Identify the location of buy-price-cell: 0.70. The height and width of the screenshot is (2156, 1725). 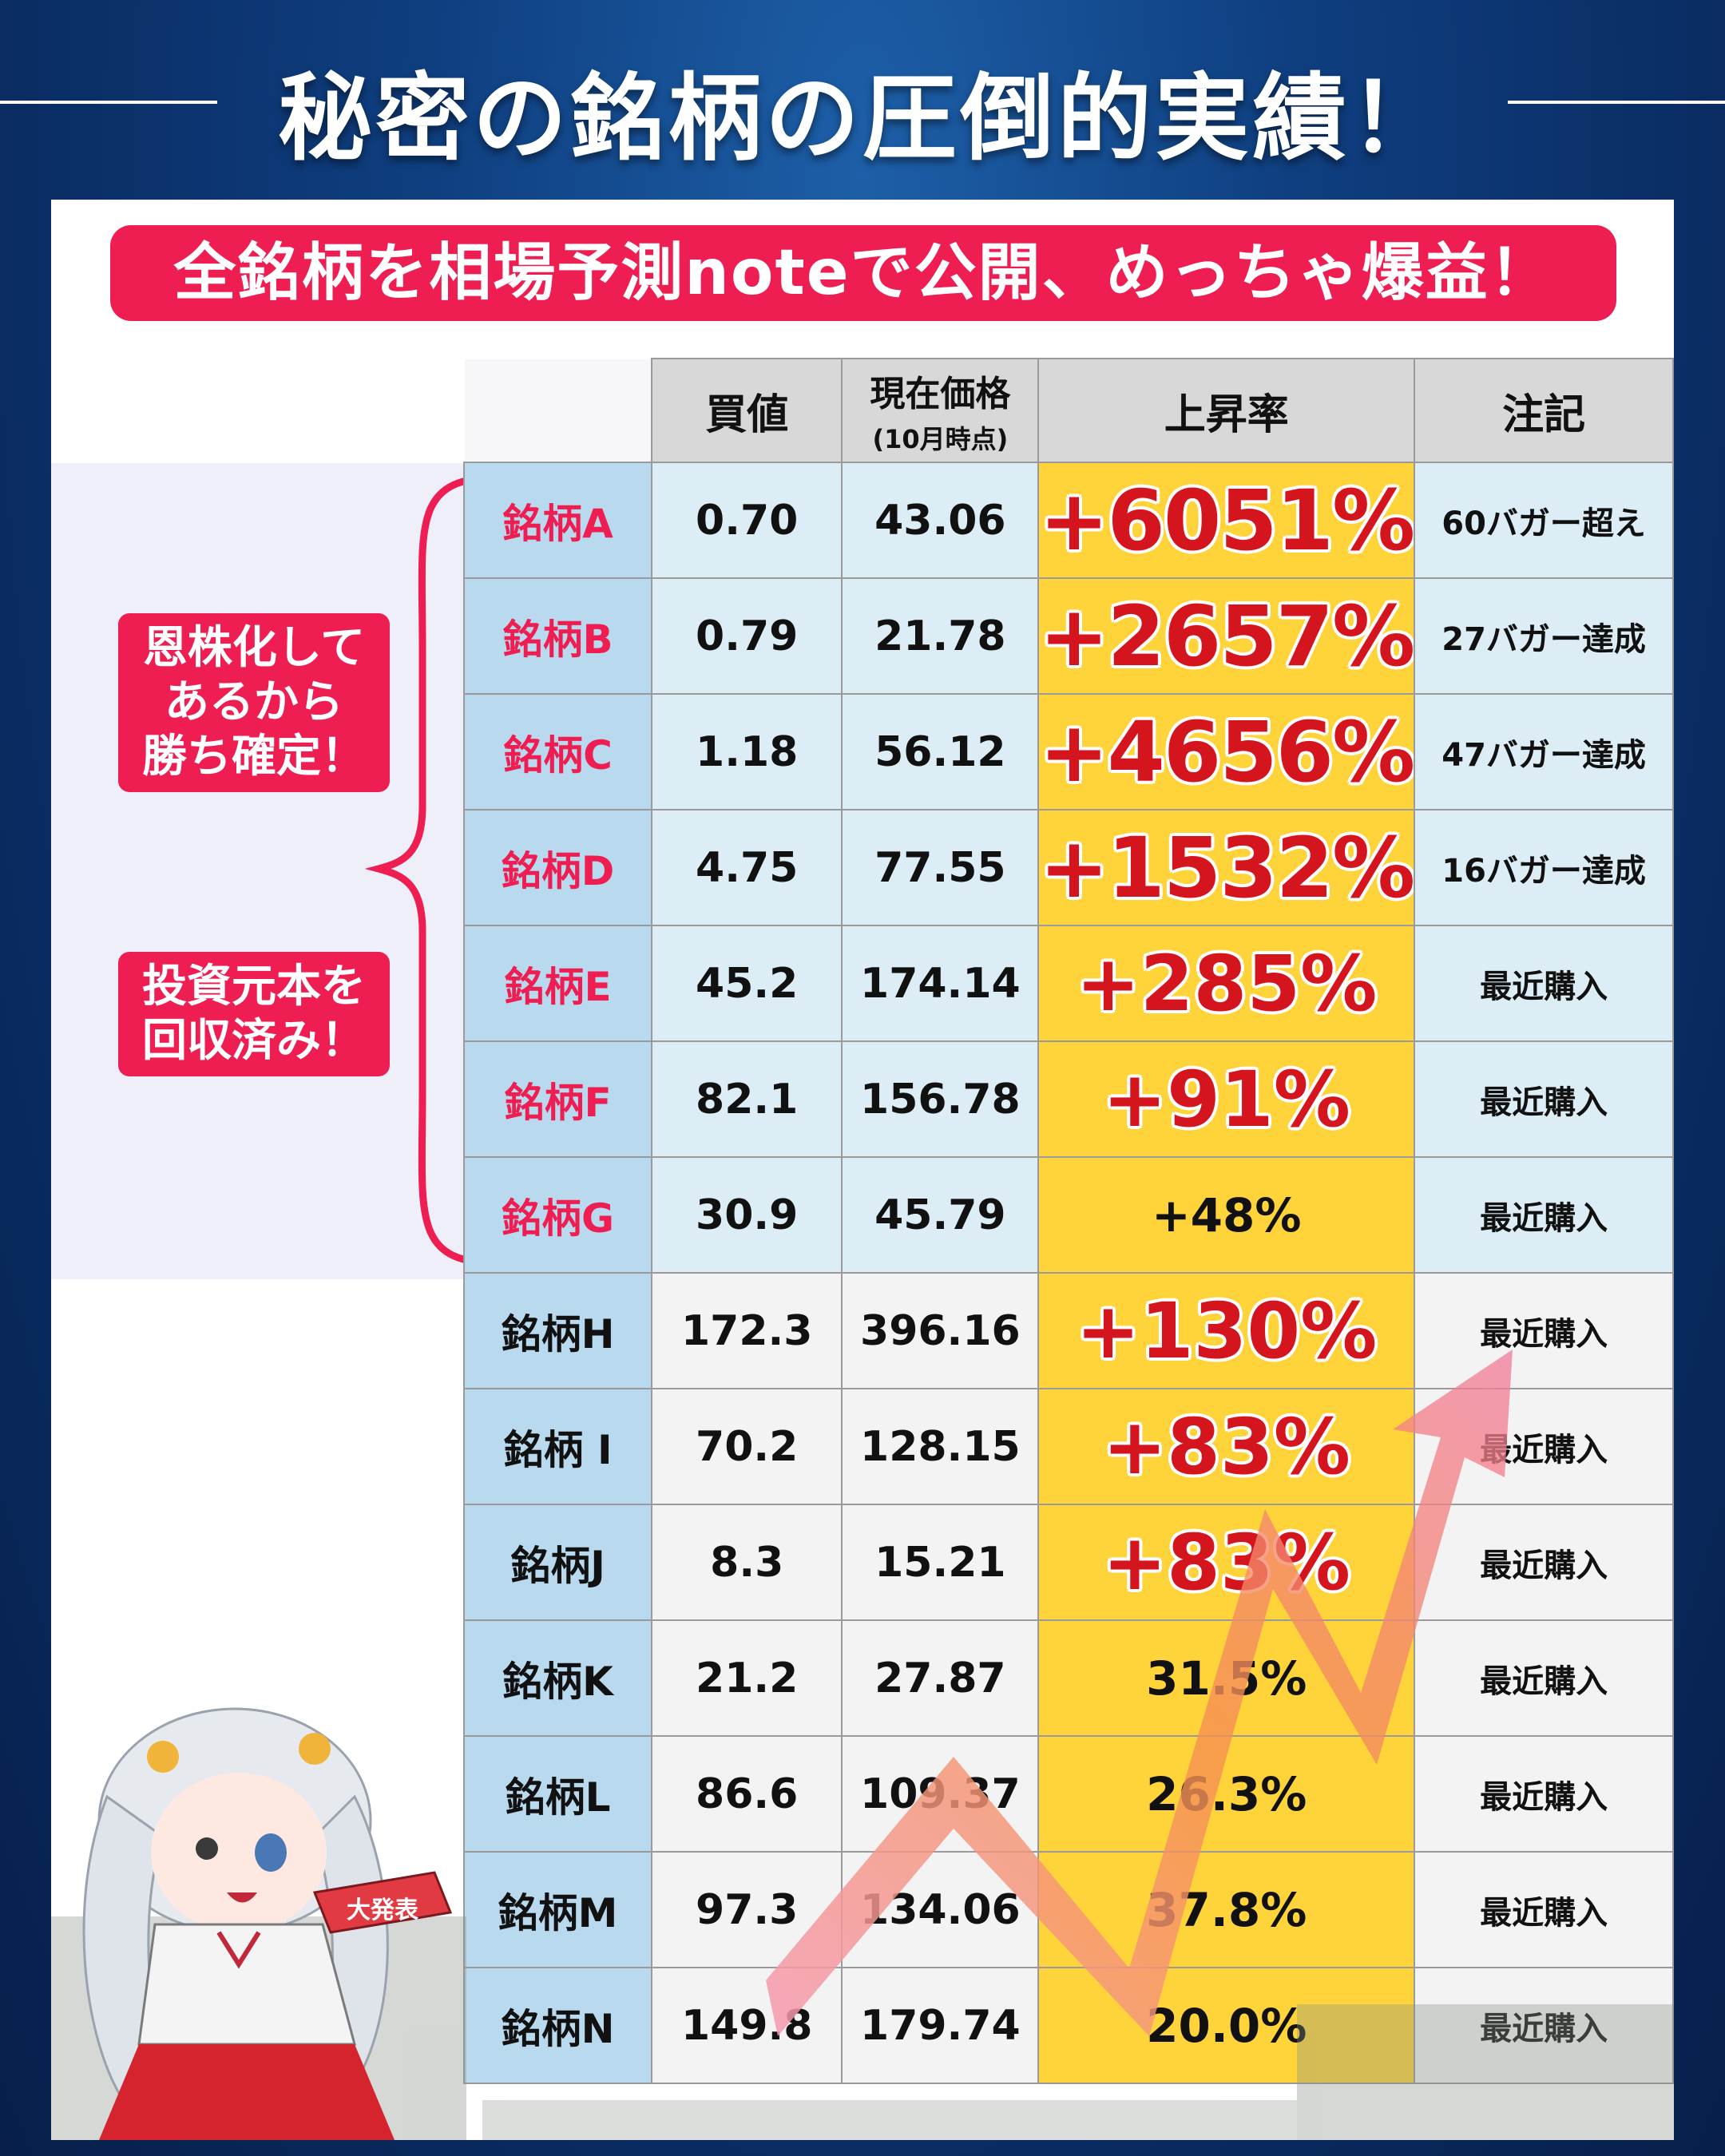
(747, 520).